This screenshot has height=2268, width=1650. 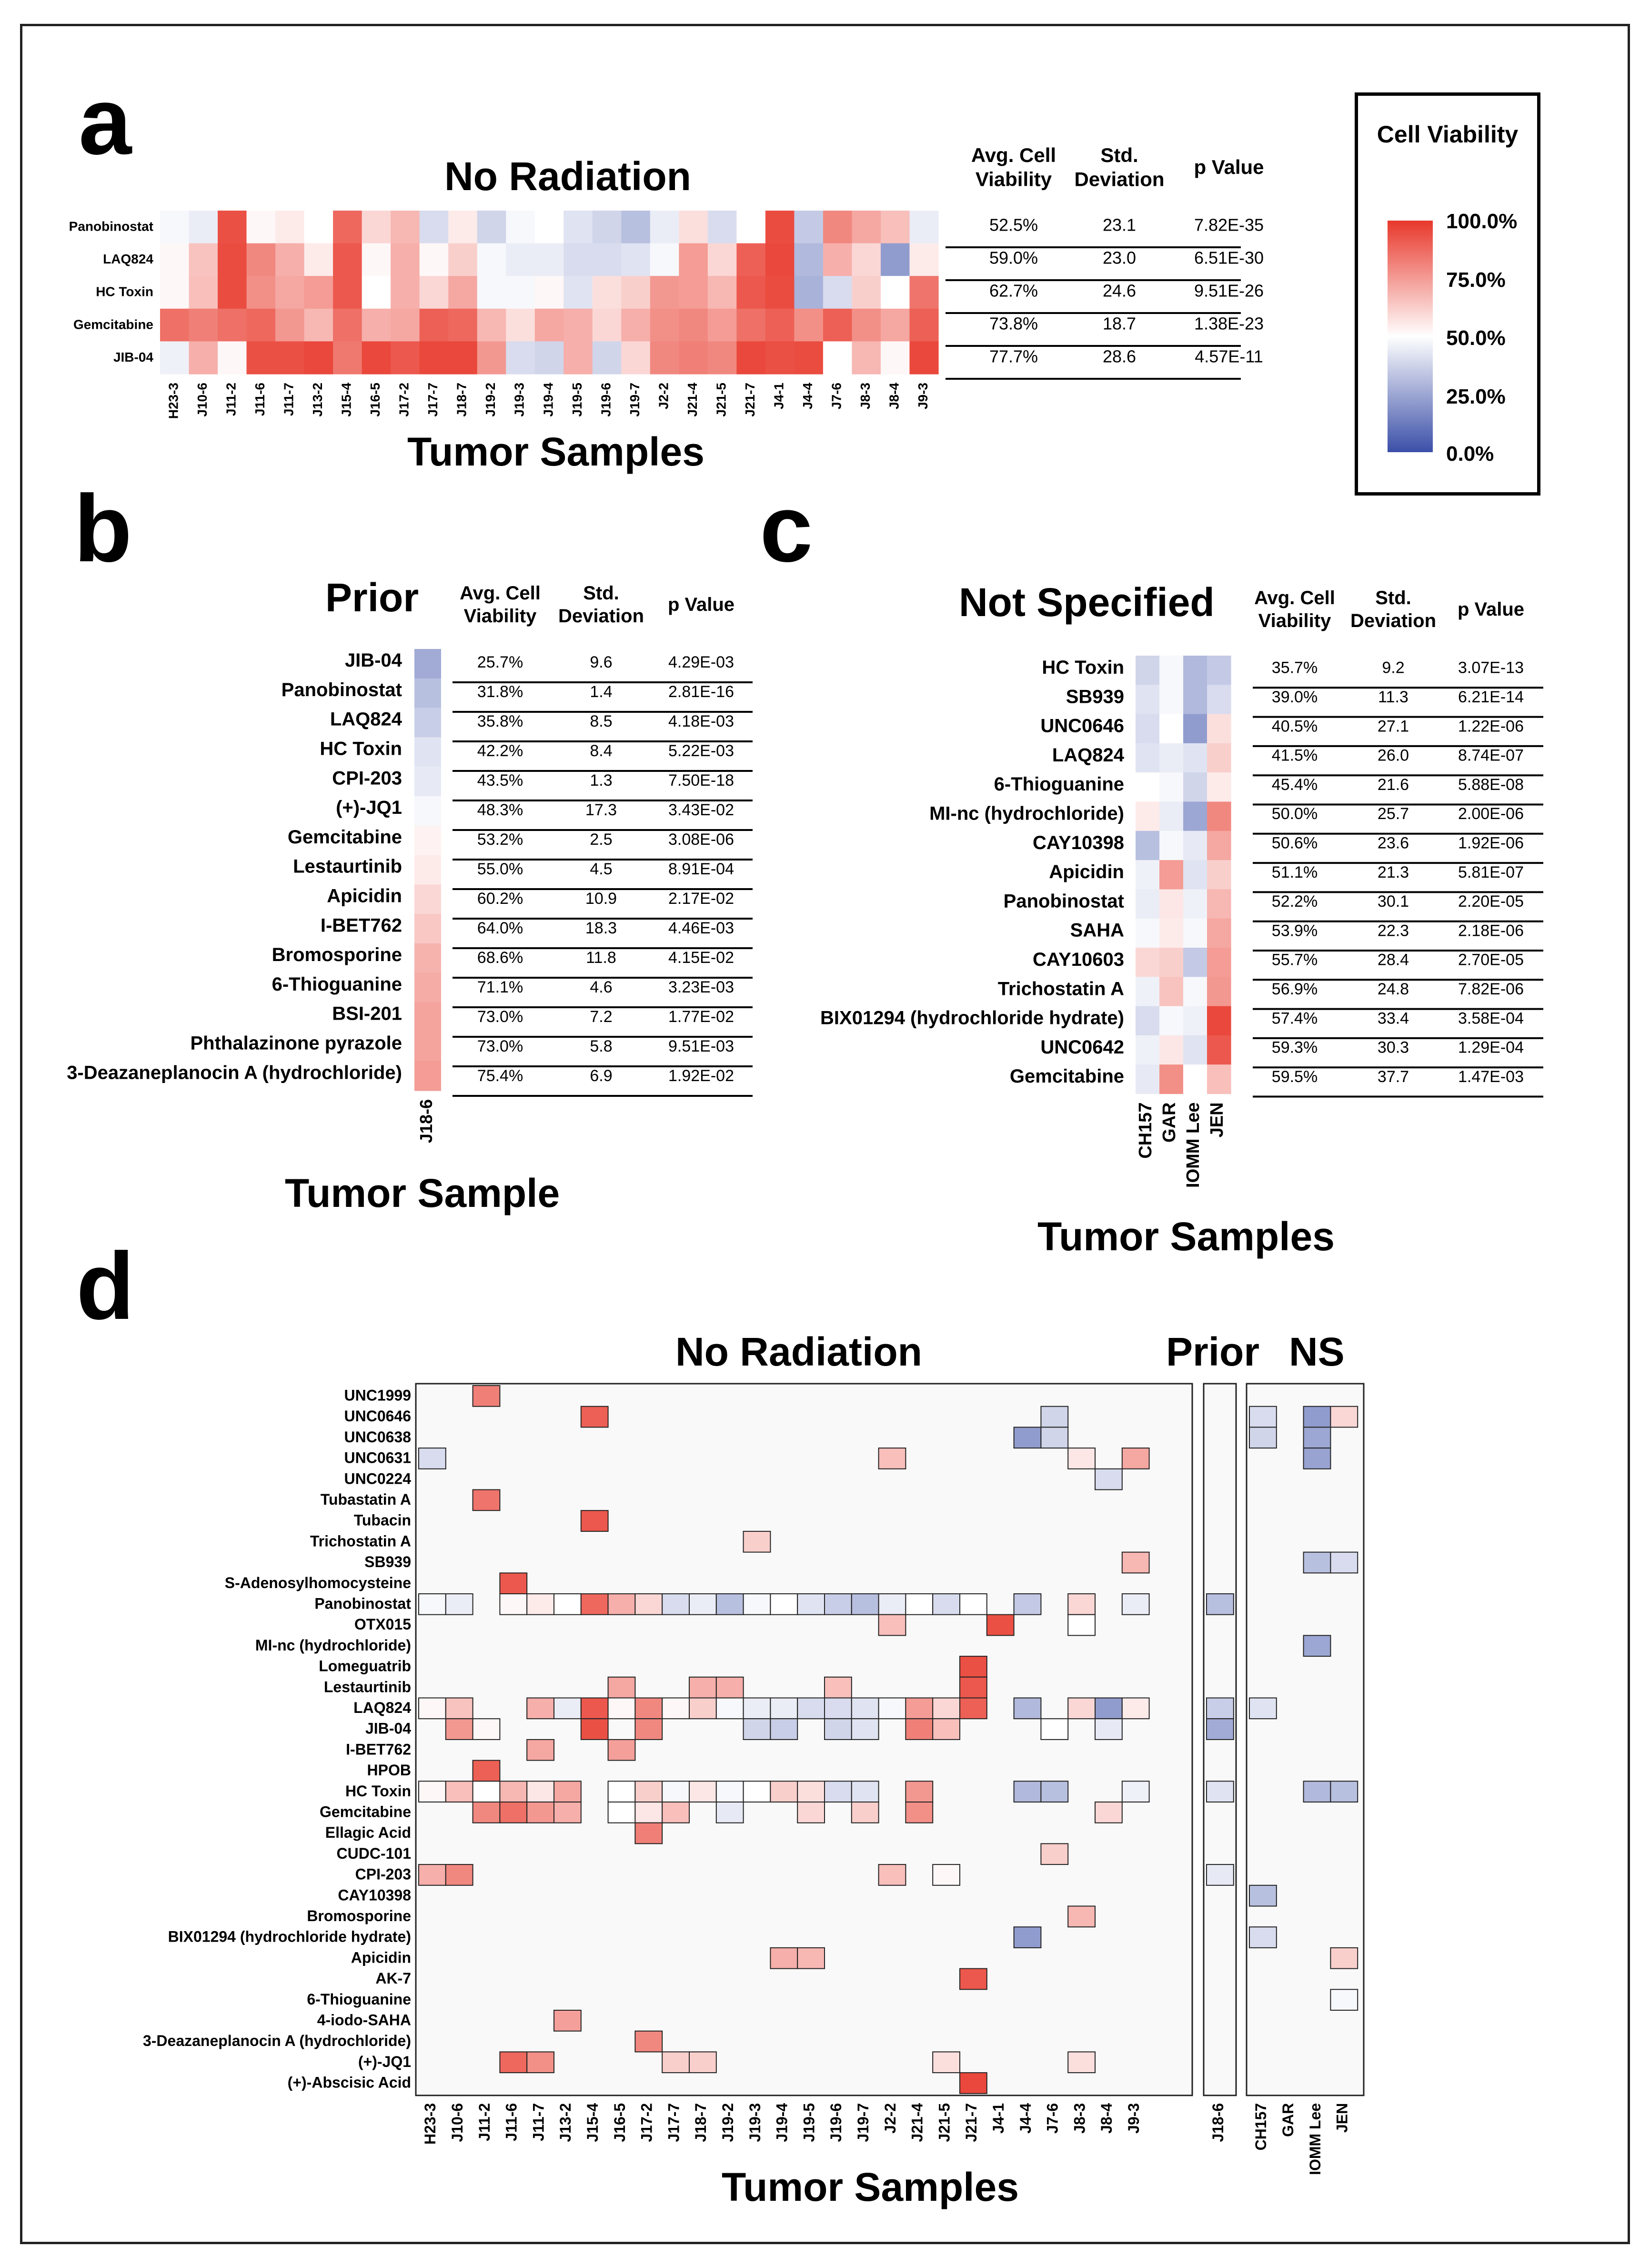 I want to click on panel-b-p-value: 8.91E-04, so click(x=701, y=869).